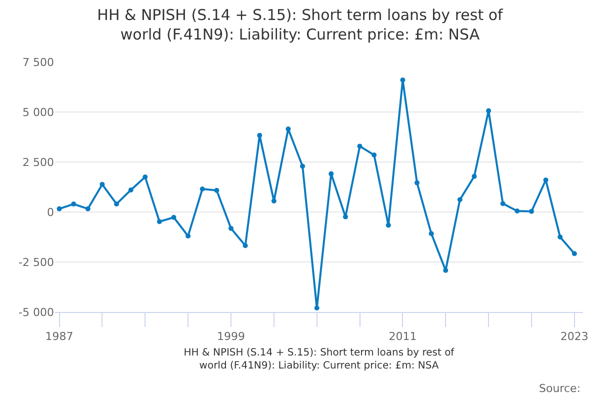  Describe the element at coordinates (59, 337) in the screenshot. I see `x-tick-label: 1987` at that location.